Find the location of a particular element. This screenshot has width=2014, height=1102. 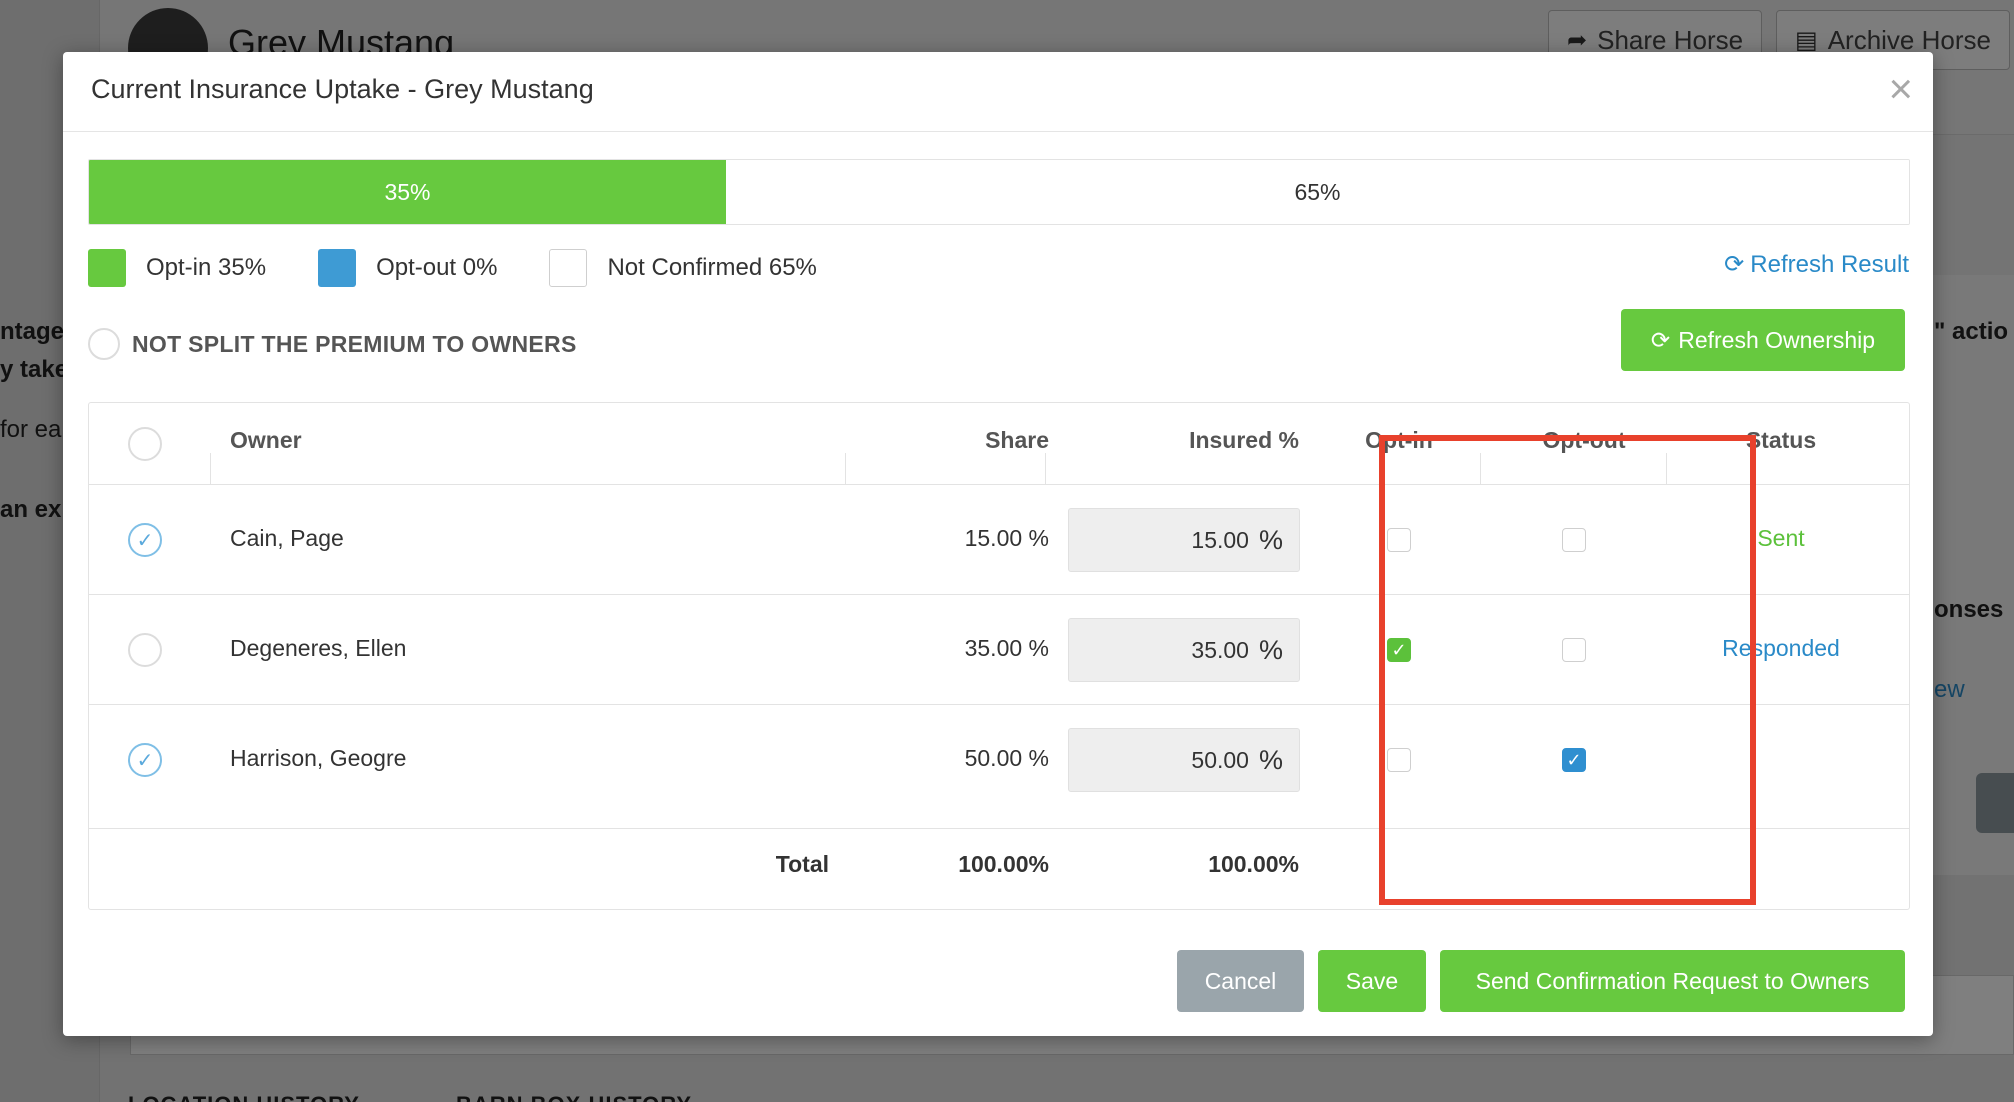

refresh-ownership-button: ⟳ Refresh Ownership is located at coordinates (1763, 340).